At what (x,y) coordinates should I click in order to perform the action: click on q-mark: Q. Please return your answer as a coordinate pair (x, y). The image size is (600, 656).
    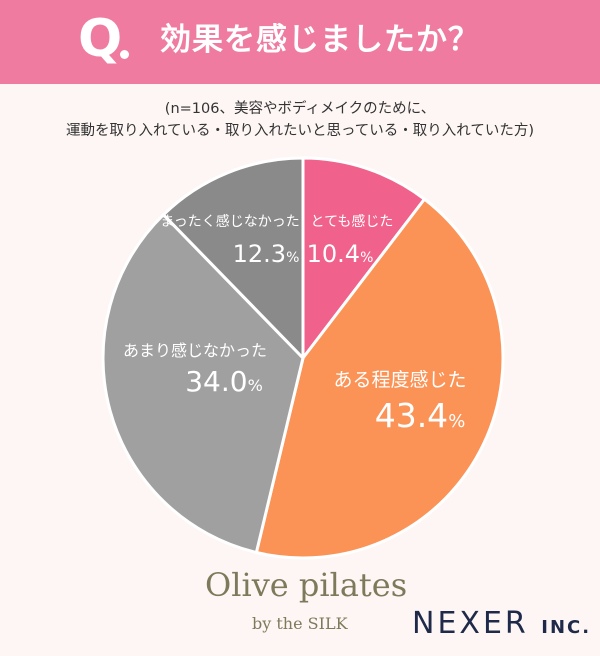
    Looking at the image, I should click on (100, 39).